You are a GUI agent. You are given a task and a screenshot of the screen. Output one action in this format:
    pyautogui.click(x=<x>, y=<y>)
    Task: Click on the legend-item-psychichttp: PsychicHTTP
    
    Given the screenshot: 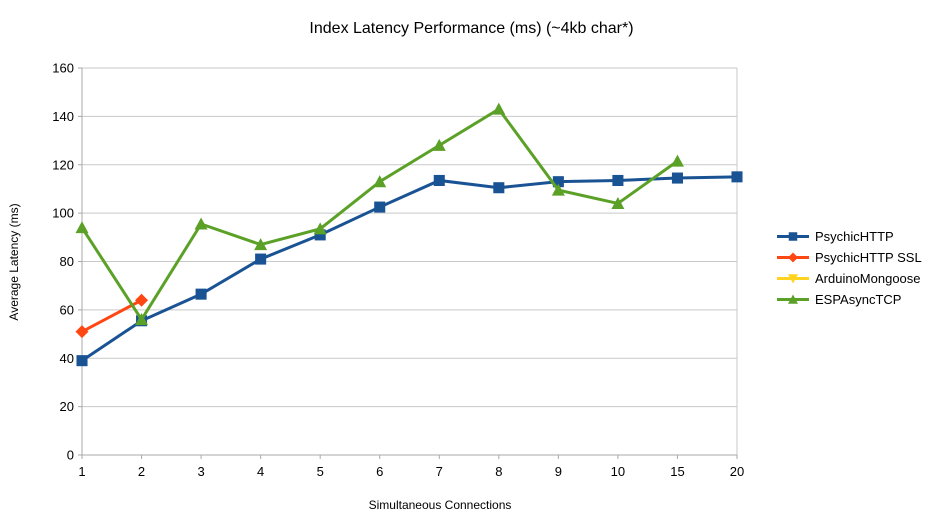 What is the action you would take?
    pyautogui.click(x=849, y=236)
    